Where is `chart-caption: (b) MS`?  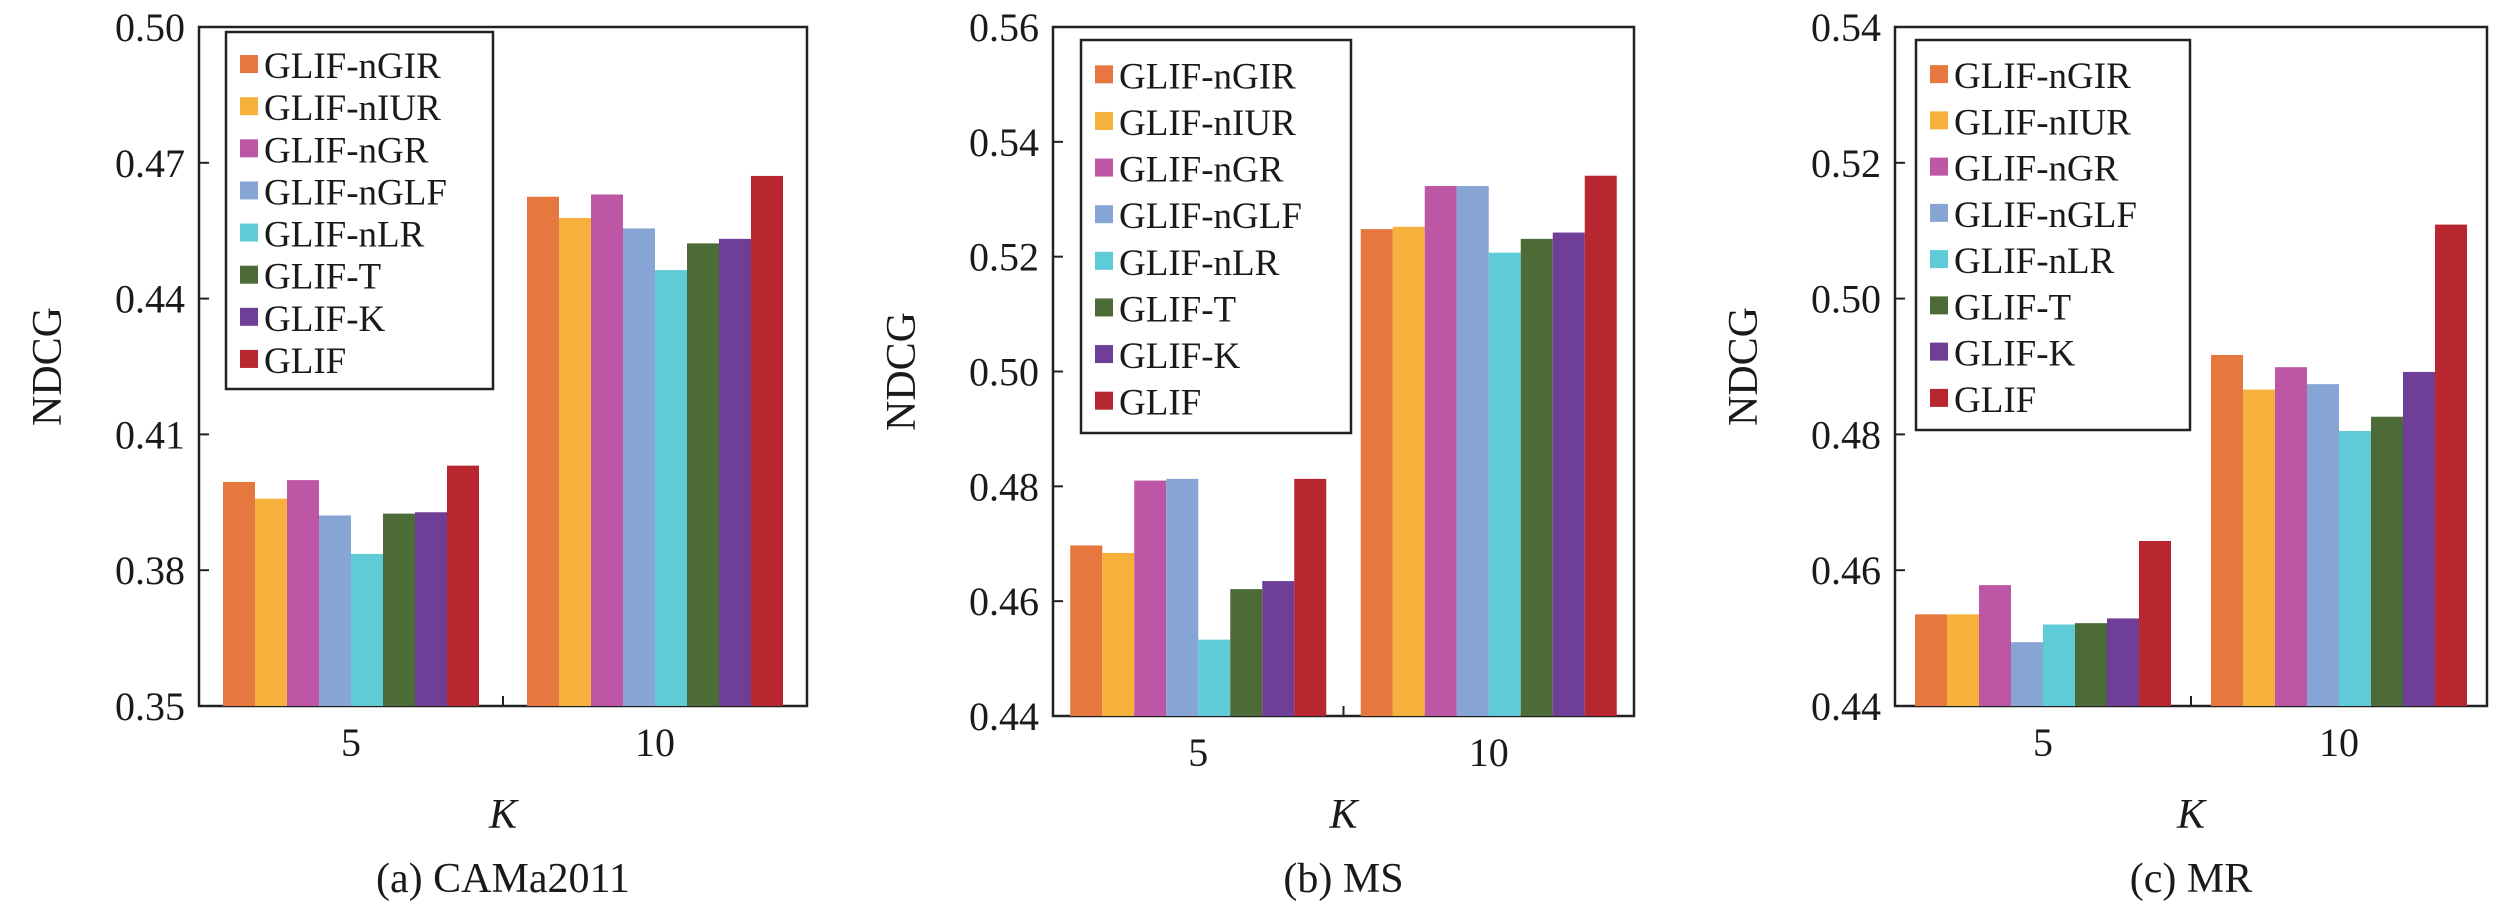
chart-caption: (b) MS is located at coordinates (1343, 879).